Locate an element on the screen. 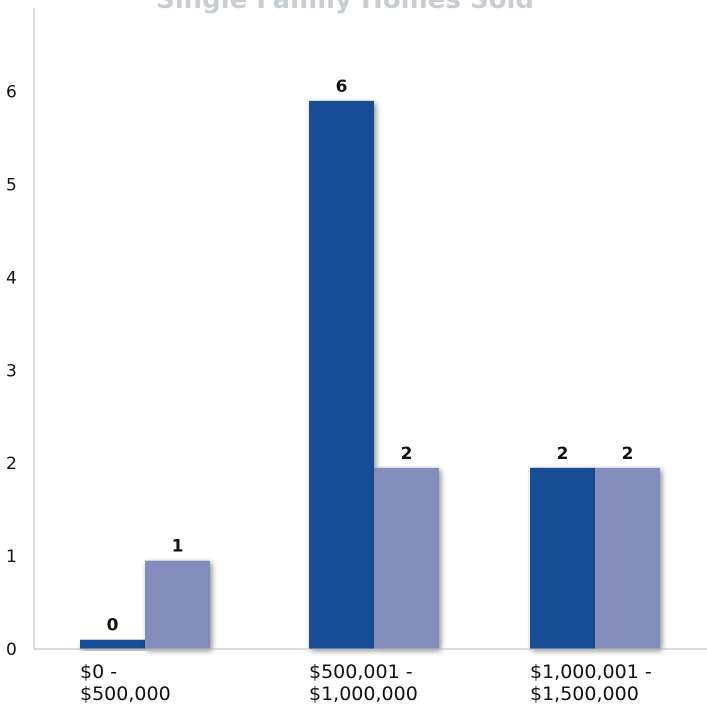  x-tick-label: $500,001 -$1,000,000 is located at coordinates (363, 683).